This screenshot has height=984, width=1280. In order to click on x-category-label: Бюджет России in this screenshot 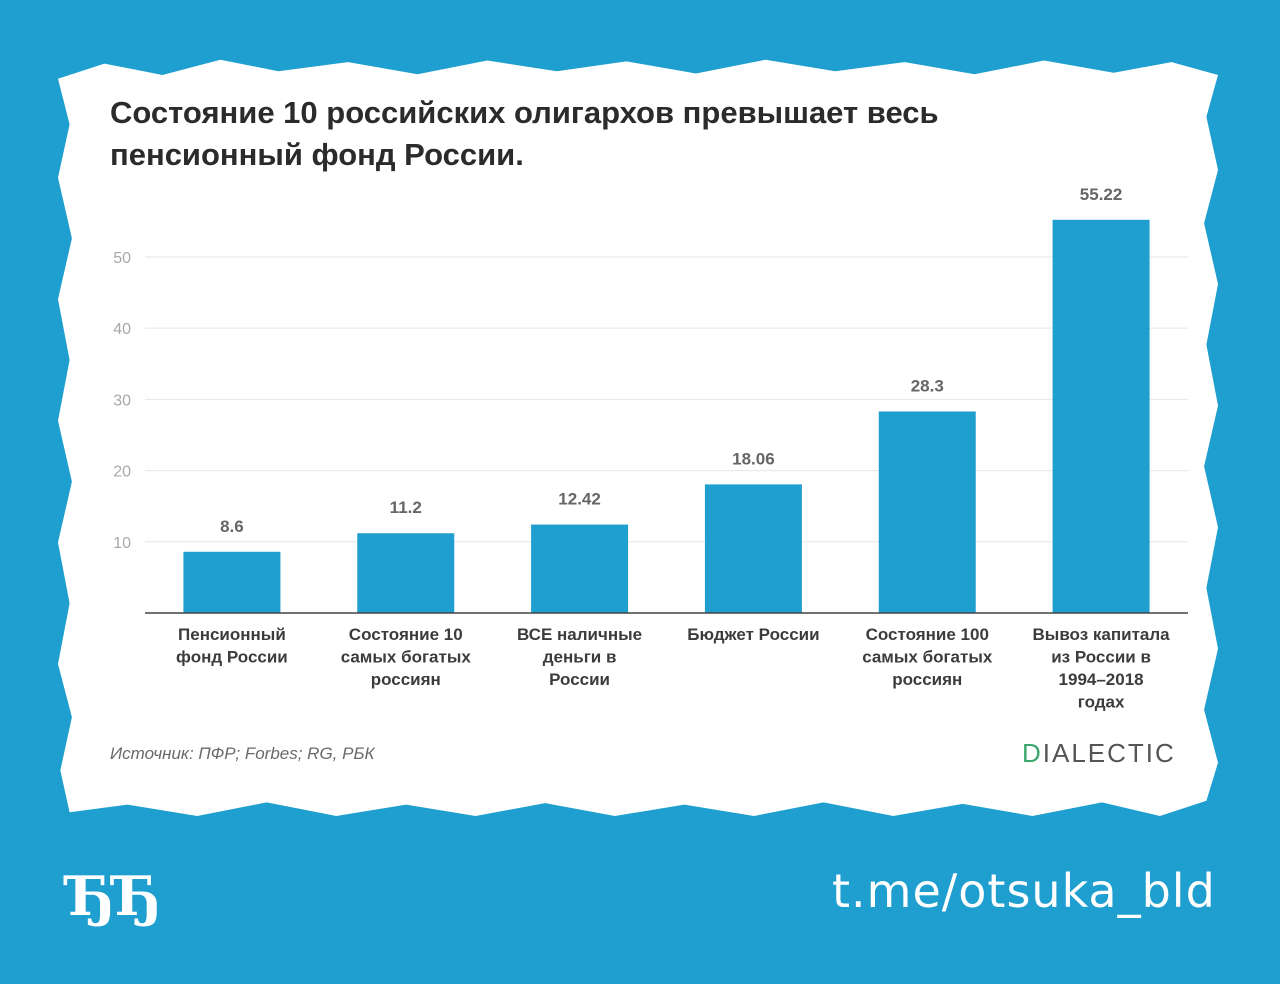, I will do `click(753, 634)`.